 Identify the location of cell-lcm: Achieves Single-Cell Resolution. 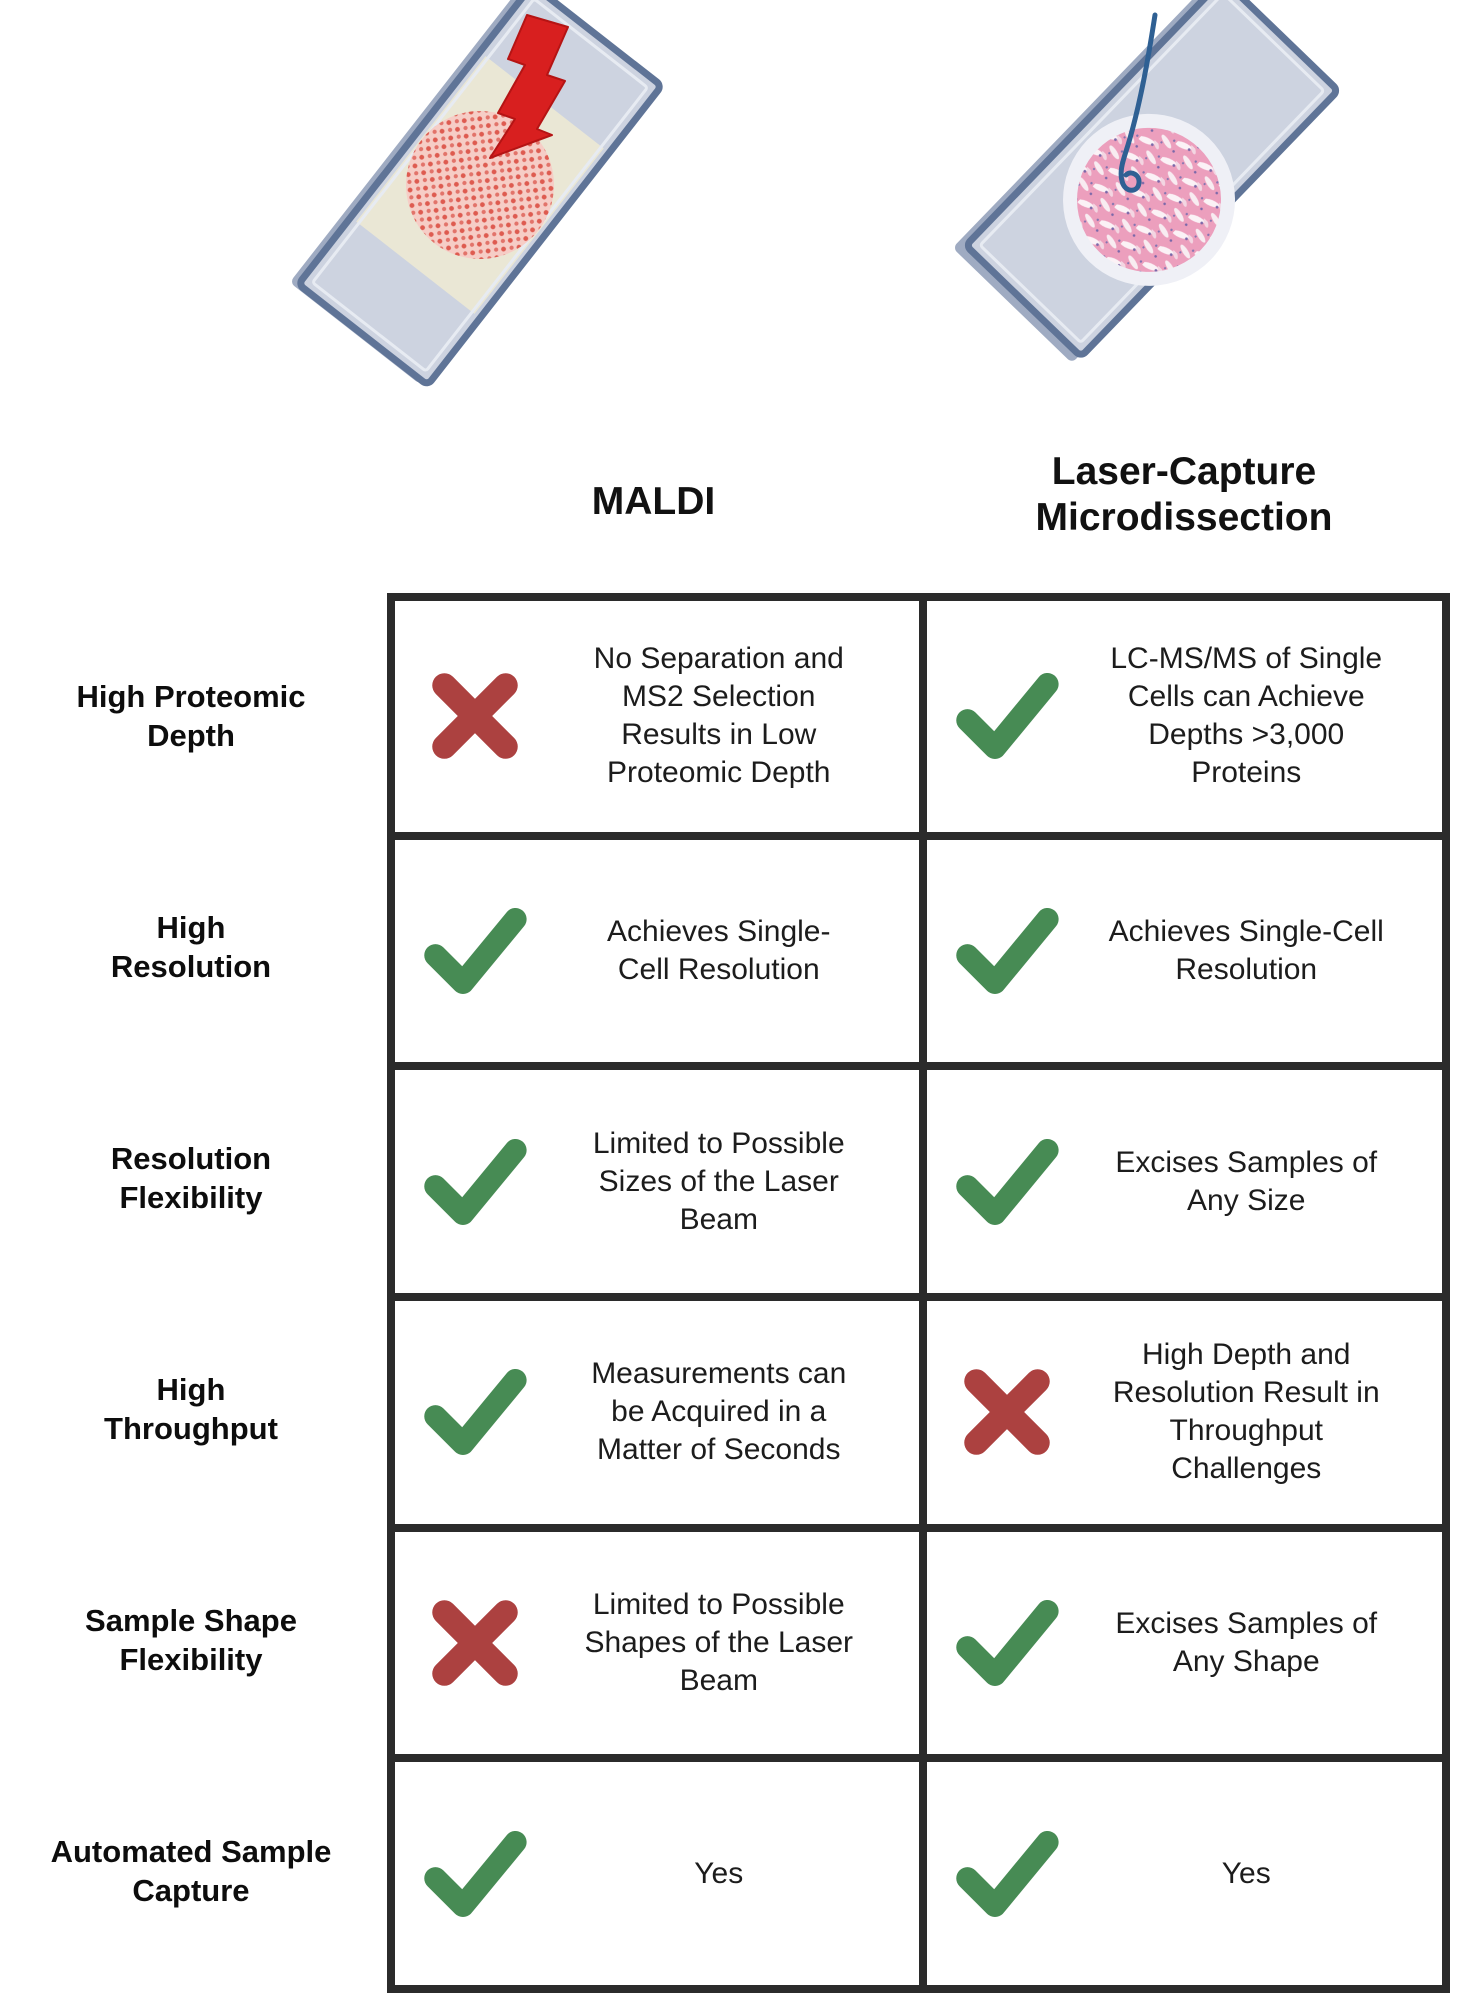
(1180, 947).